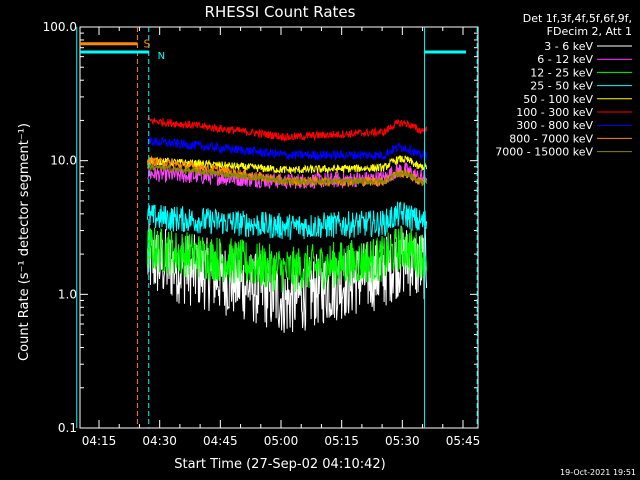 This screenshot has height=480, width=640. I want to click on legend-header-line-2: FDecim 2, Att 1, so click(589, 31).